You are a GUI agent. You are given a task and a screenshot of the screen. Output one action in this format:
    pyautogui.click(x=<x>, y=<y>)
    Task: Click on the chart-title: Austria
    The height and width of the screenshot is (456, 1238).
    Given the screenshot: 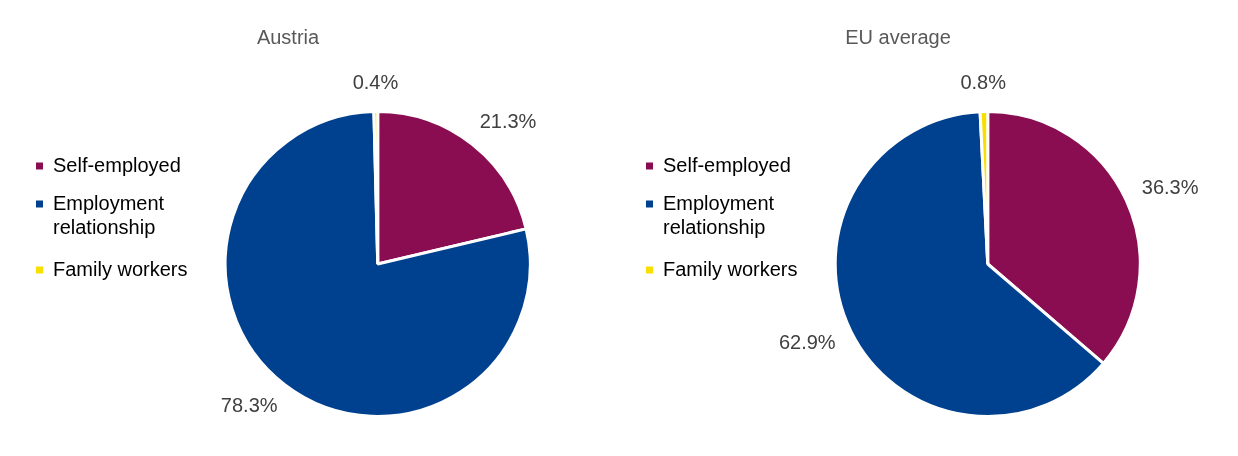 What is the action you would take?
    pyautogui.click(x=288, y=36)
    